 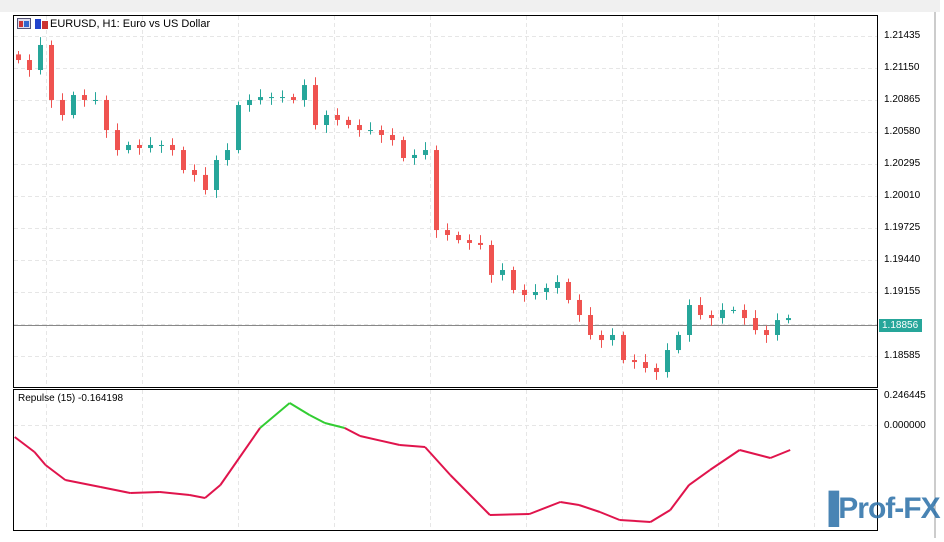 What do you see at coordinates (470, 6) in the screenshot?
I see `window-top-bar` at bounding box center [470, 6].